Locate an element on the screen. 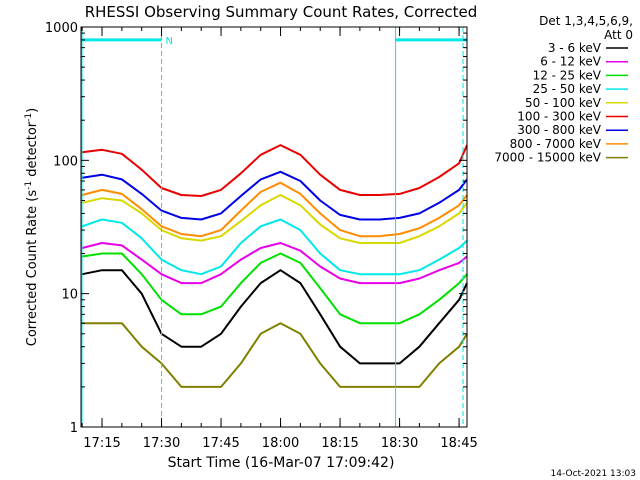 Image resolution: width=640 pixels, height=480 pixels. legend-entry-label: 12 - 25 keV is located at coordinates (567, 75).